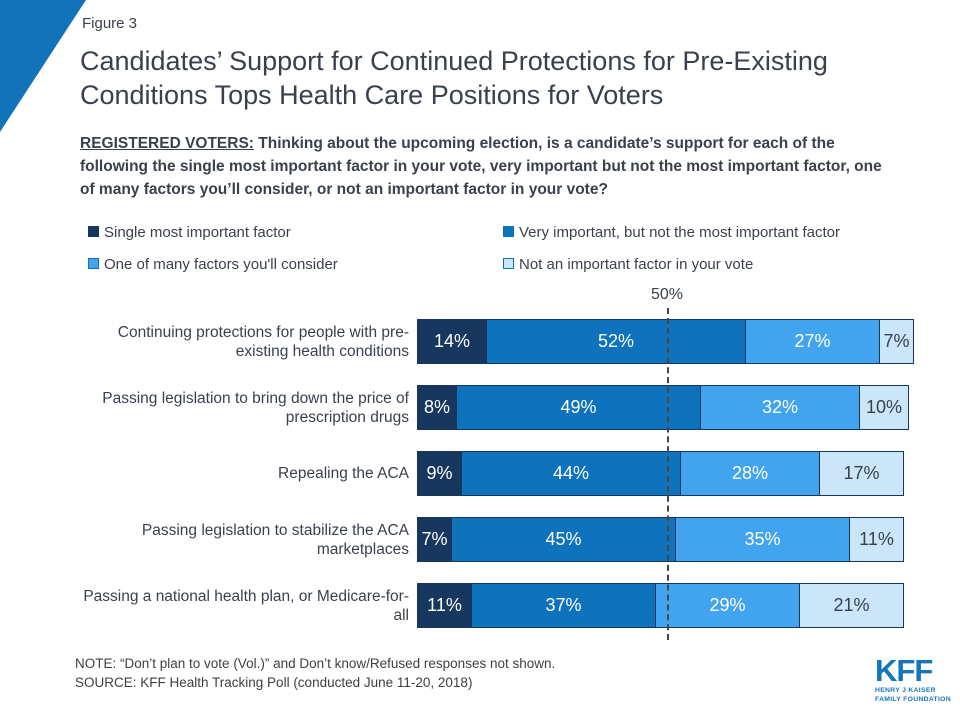 The width and height of the screenshot is (960, 720). I want to click on stacked-bar: 11% 37% 29% 21%, so click(660, 605).